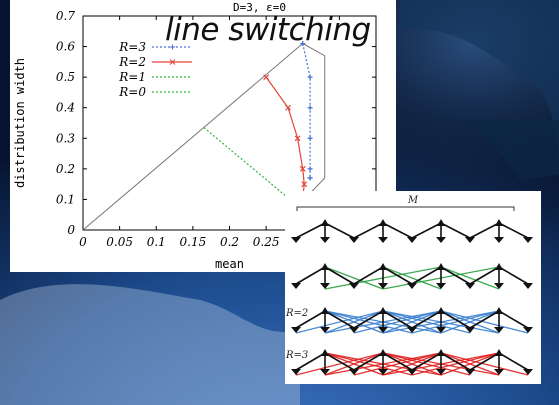  What do you see at coordinates (65, 199) in the screenshot?
I see `y-tick-label: 0.1` at bounding box center [65, 199].